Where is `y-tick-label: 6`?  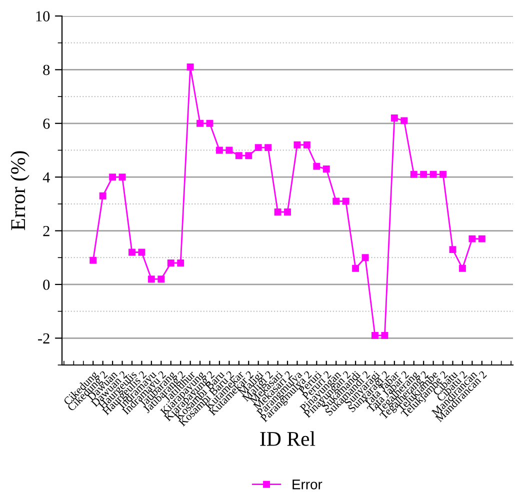
y-tick-label: 6 is located at coordinates (46, 123).